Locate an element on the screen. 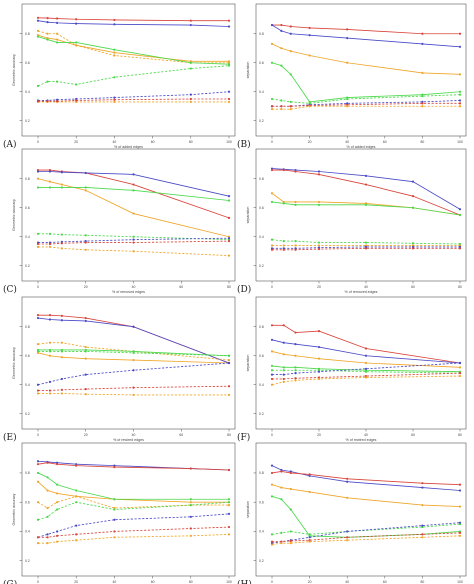 The width and height of the screenshot is (474, 584). plot-frame is located at coordinates (361, 70).